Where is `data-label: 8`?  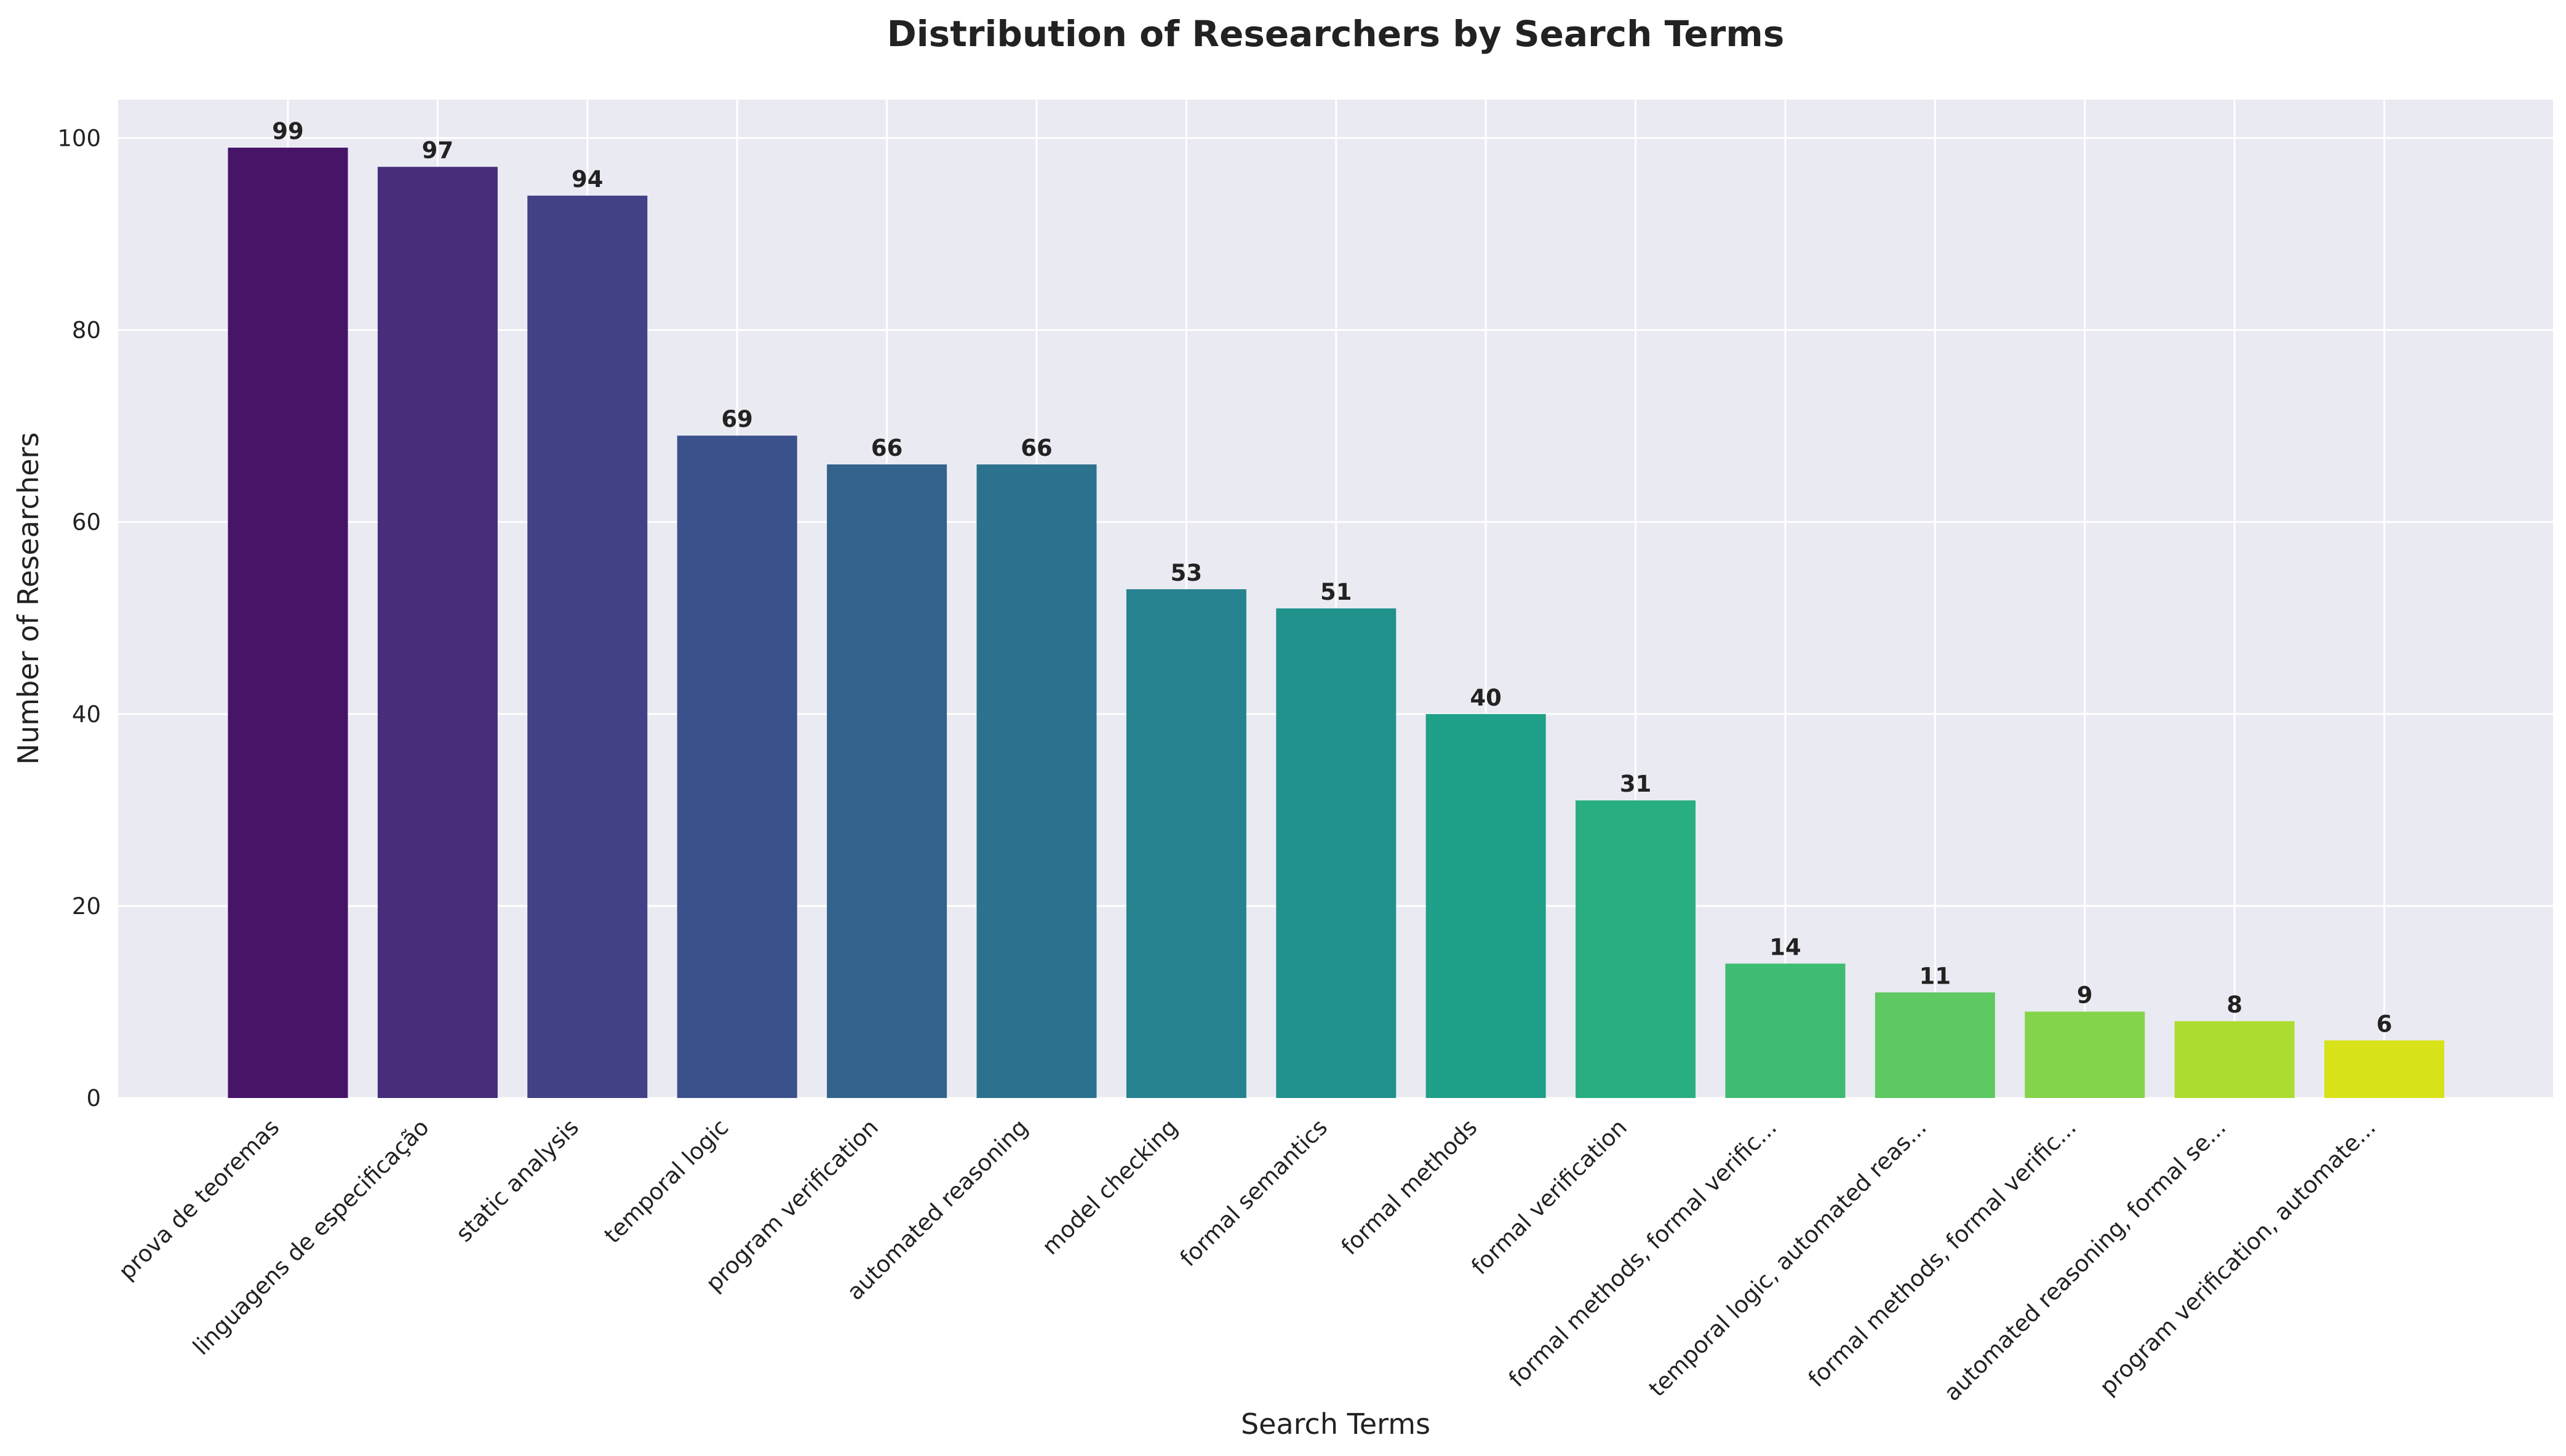 data-label: 8 is located at coordinates (2234, 1005).